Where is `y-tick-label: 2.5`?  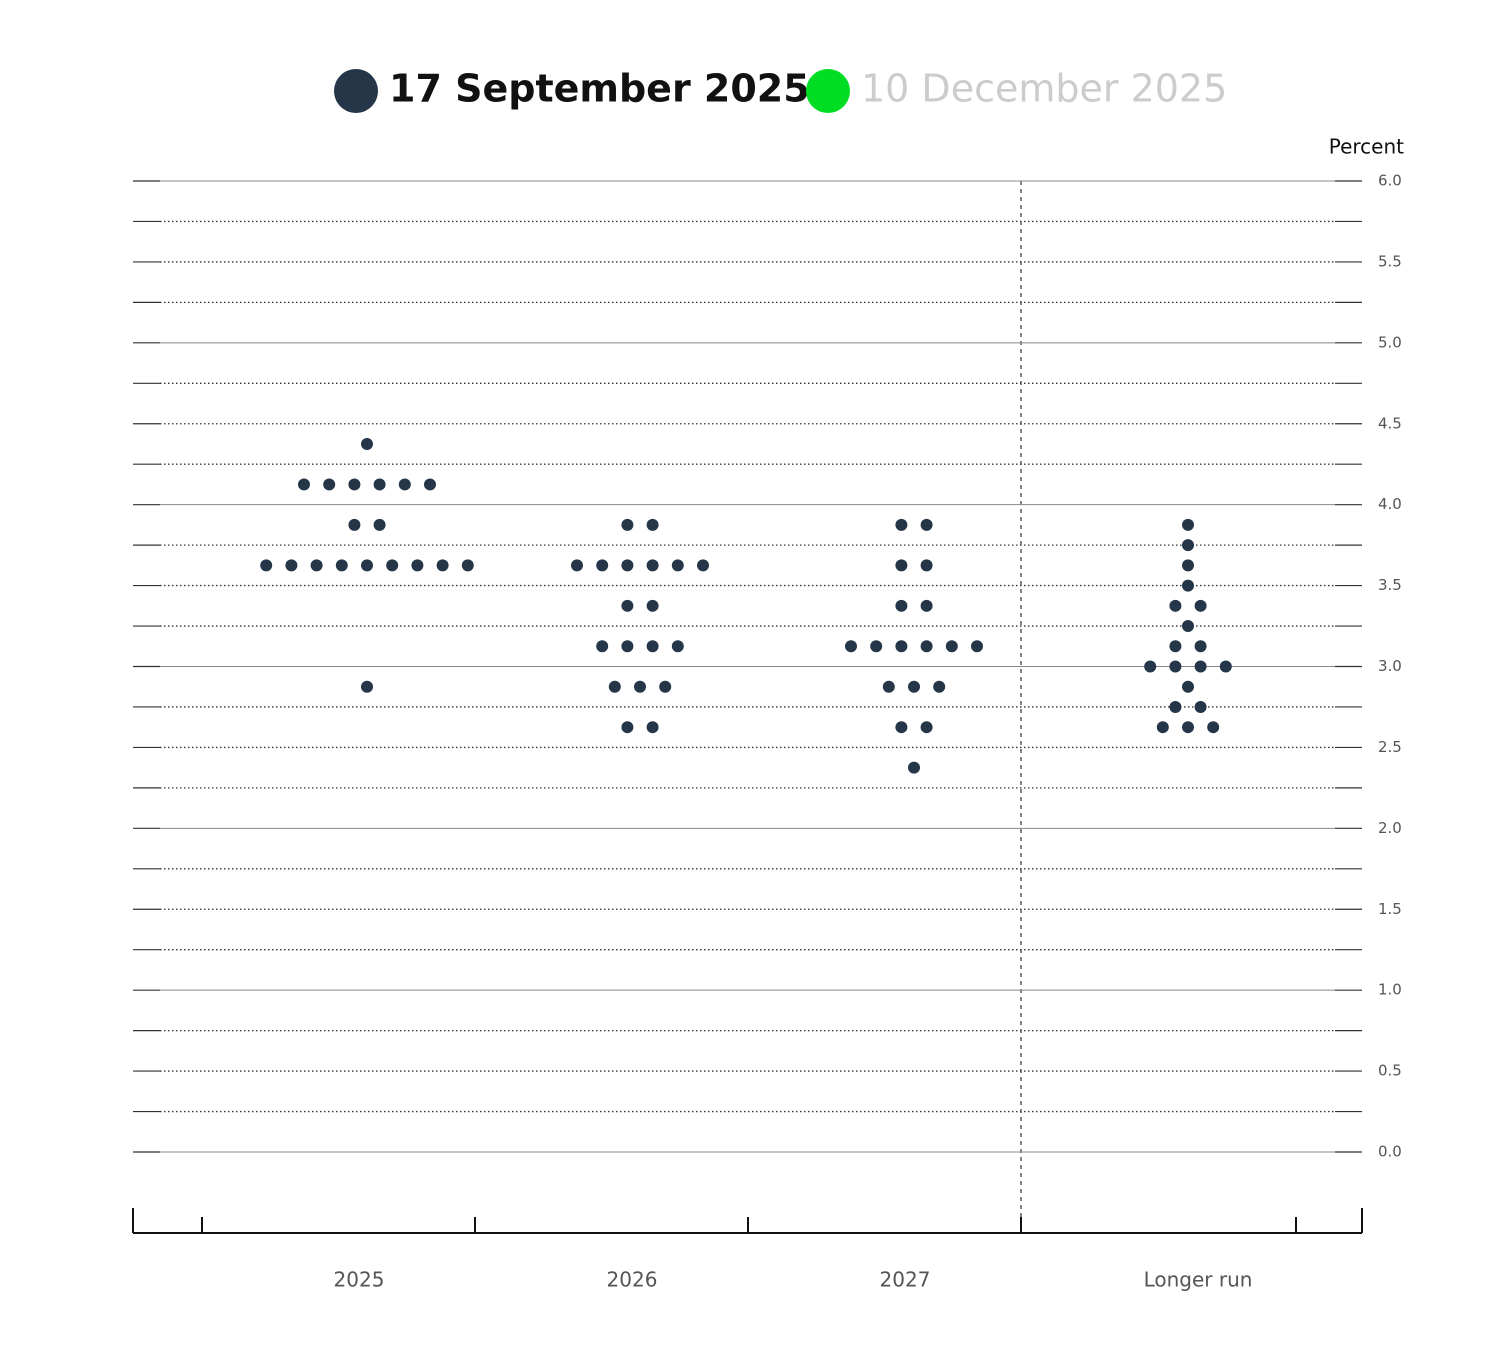
y-tick-label: 2.5 is located at coordinates (1390, 747).